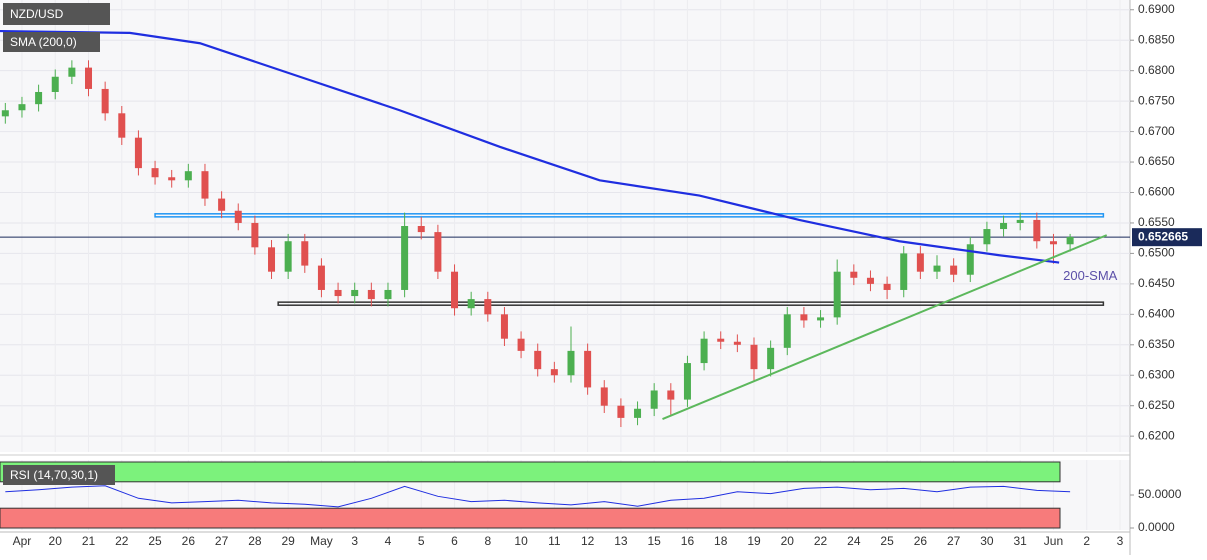 This screenshot has width=1207, height=560. I want to click on rsi-box, so click(59, 475).